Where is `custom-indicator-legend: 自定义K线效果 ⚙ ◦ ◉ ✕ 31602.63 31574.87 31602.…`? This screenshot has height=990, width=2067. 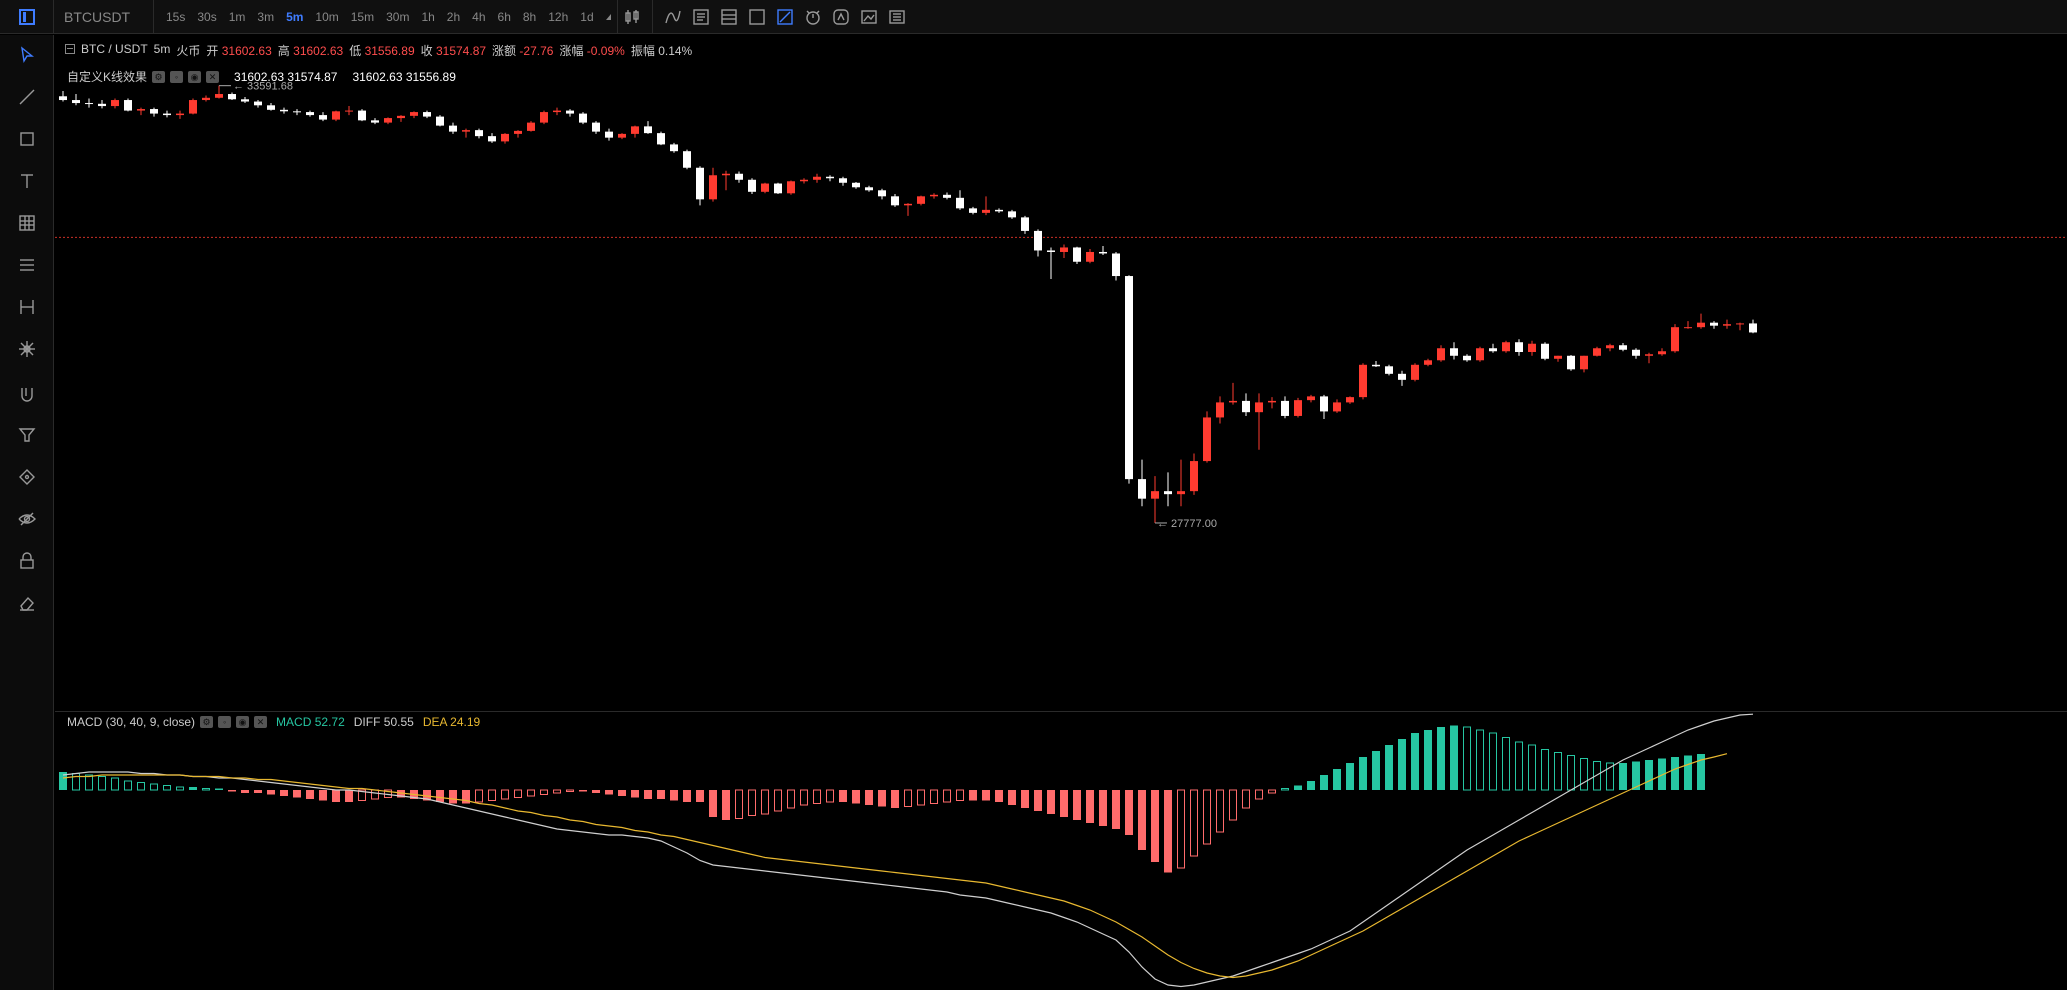 custom-indicator-legend: 自定义K线效果 ⚙ ◦ ◉ ✕ 31602.63 31574.87 31602.… is located at coordinates (261, 76).